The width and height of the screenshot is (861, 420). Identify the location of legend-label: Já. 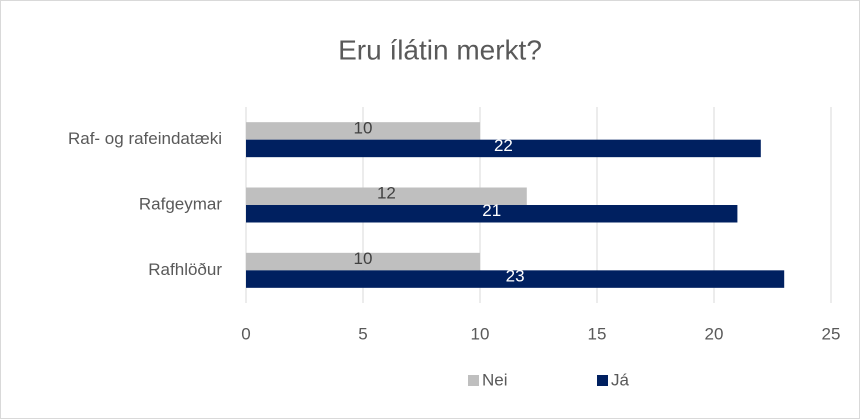
(620, 379).